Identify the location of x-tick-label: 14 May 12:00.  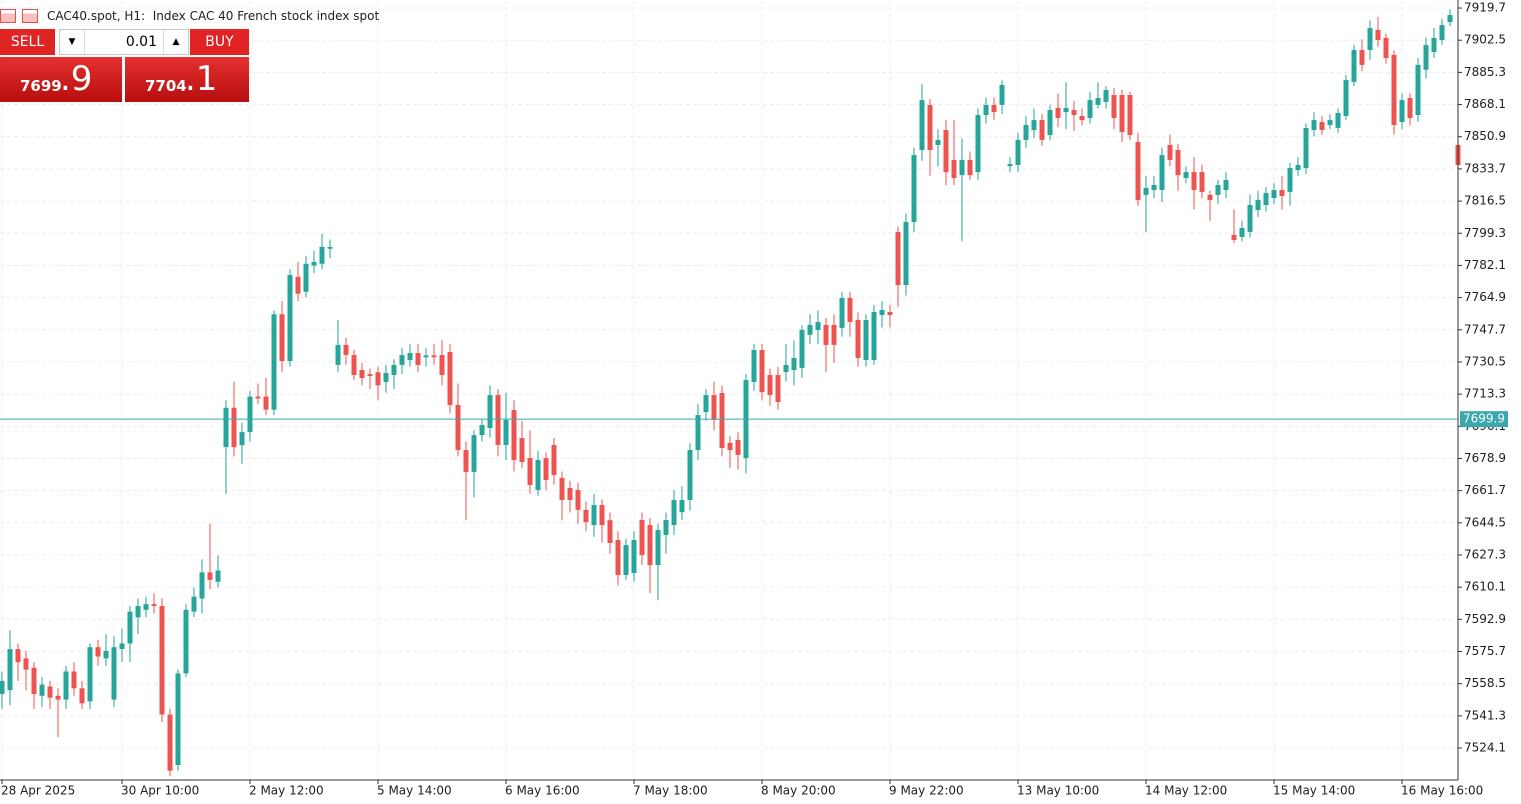
(1186, 791).